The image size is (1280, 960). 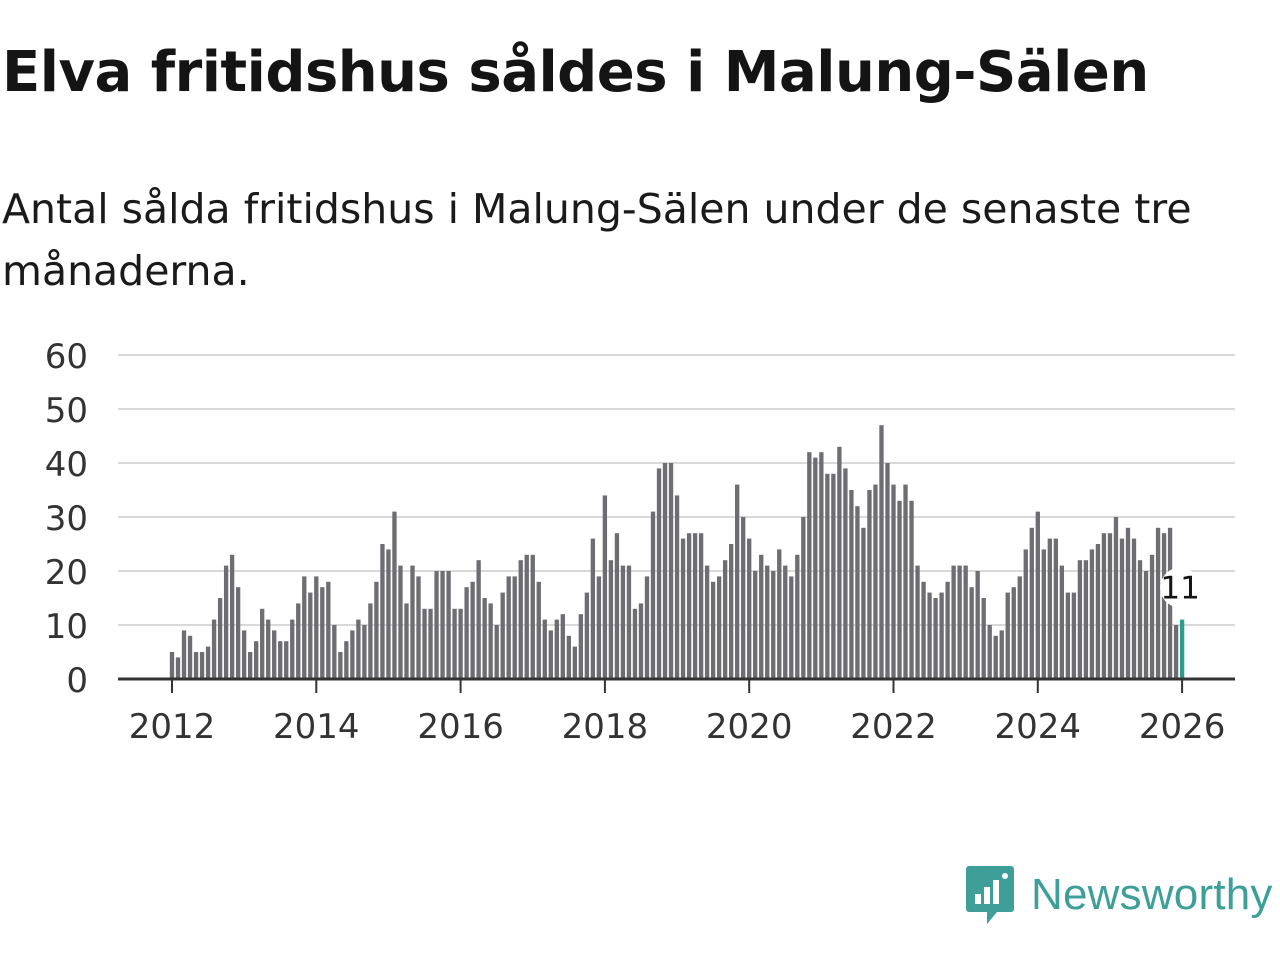 What do you see at coordinates (1182, 727) in the screenshot?
I see `x-tick-label: 2026` at bounding box center [1182, 727].